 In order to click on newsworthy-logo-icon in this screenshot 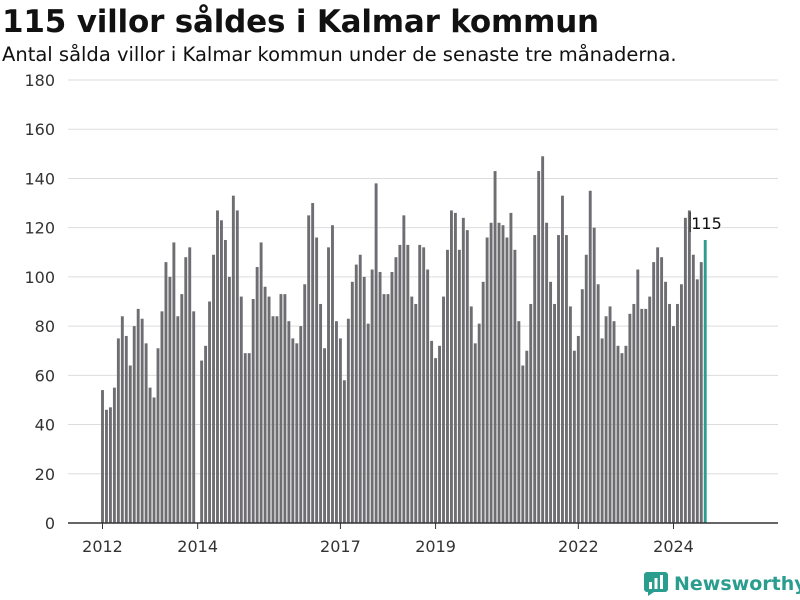, I will do `click(656, 584)`.